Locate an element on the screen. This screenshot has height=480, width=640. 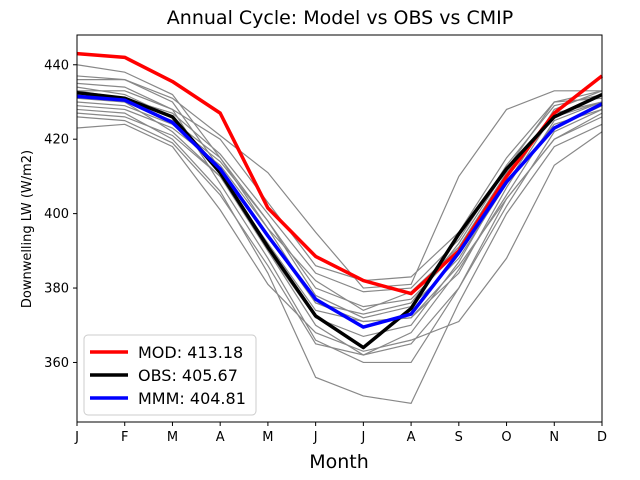
chart-title: Annual Cycle: Model vs OBS vs CMIP is located at coordinates (340, 18).